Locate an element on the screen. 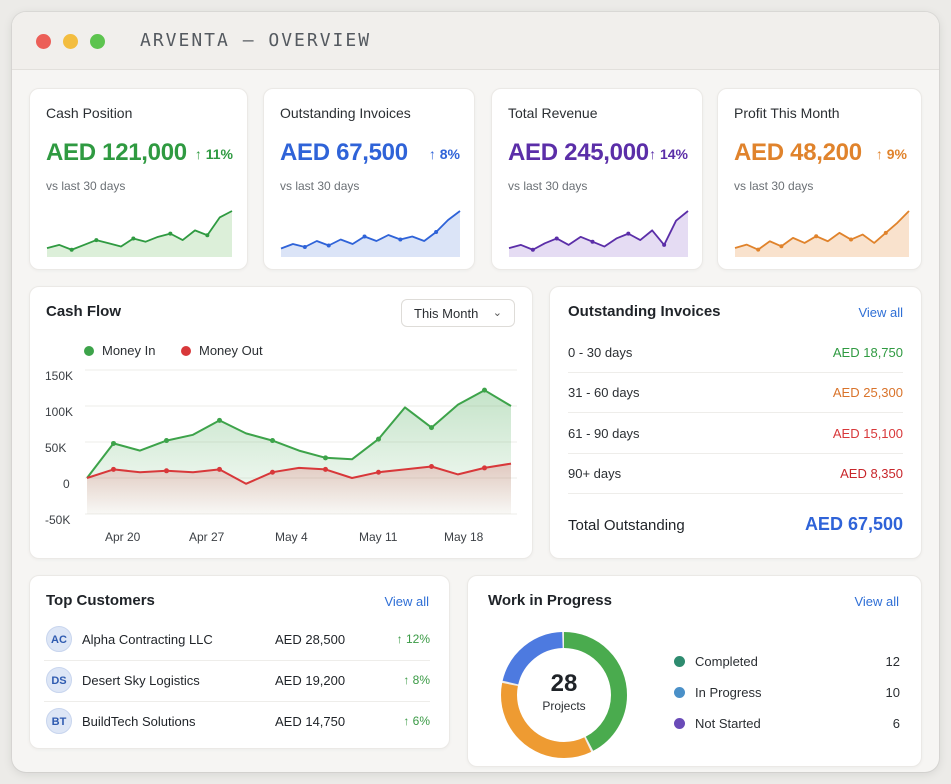 The image size is (951, 784). window-title: ARVENTA — OVERVIEW is located at coordinates (256, 40).